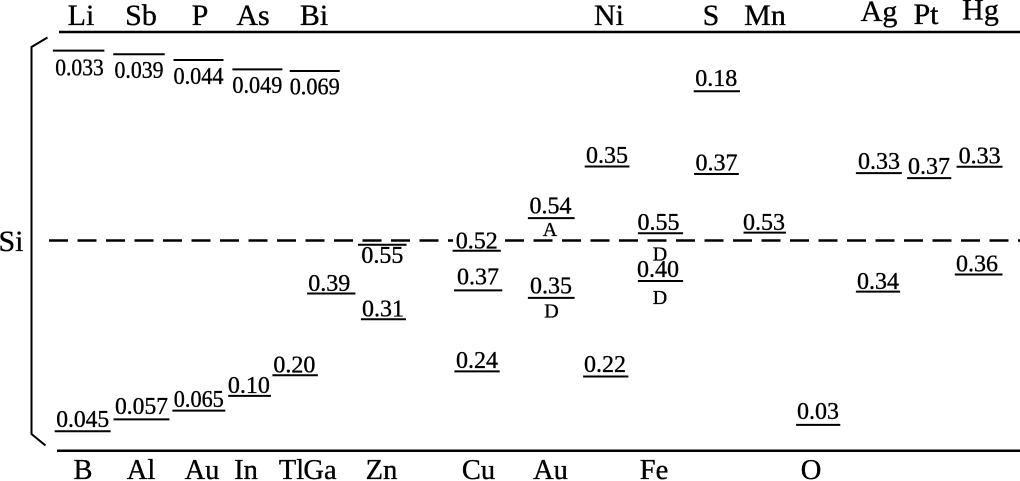  I want to click on svg-text: 0.10, so click(249, 386).